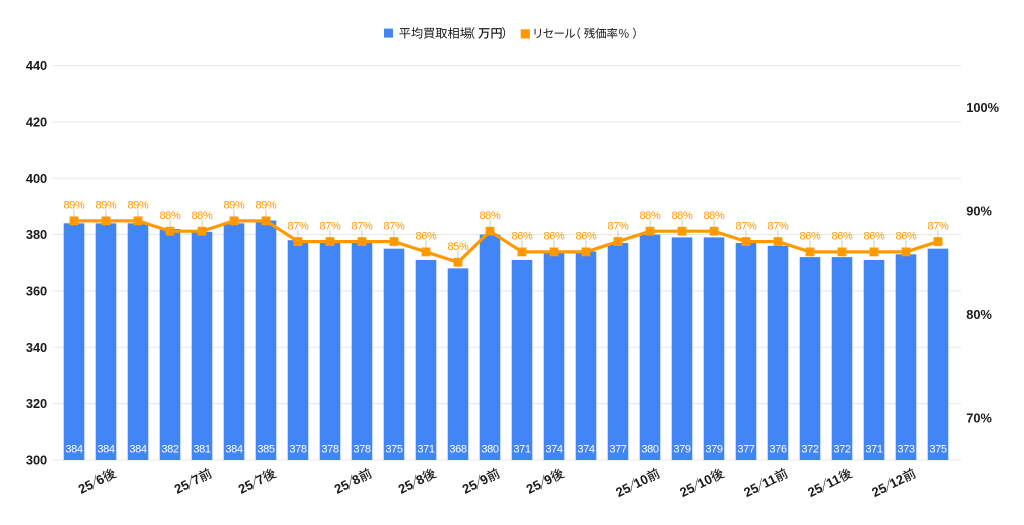 This screenshot has height=525, width=1024. Describe the element at coordinates (979, 211) in the screenshot. I see `svg-text: 90%` at that location.